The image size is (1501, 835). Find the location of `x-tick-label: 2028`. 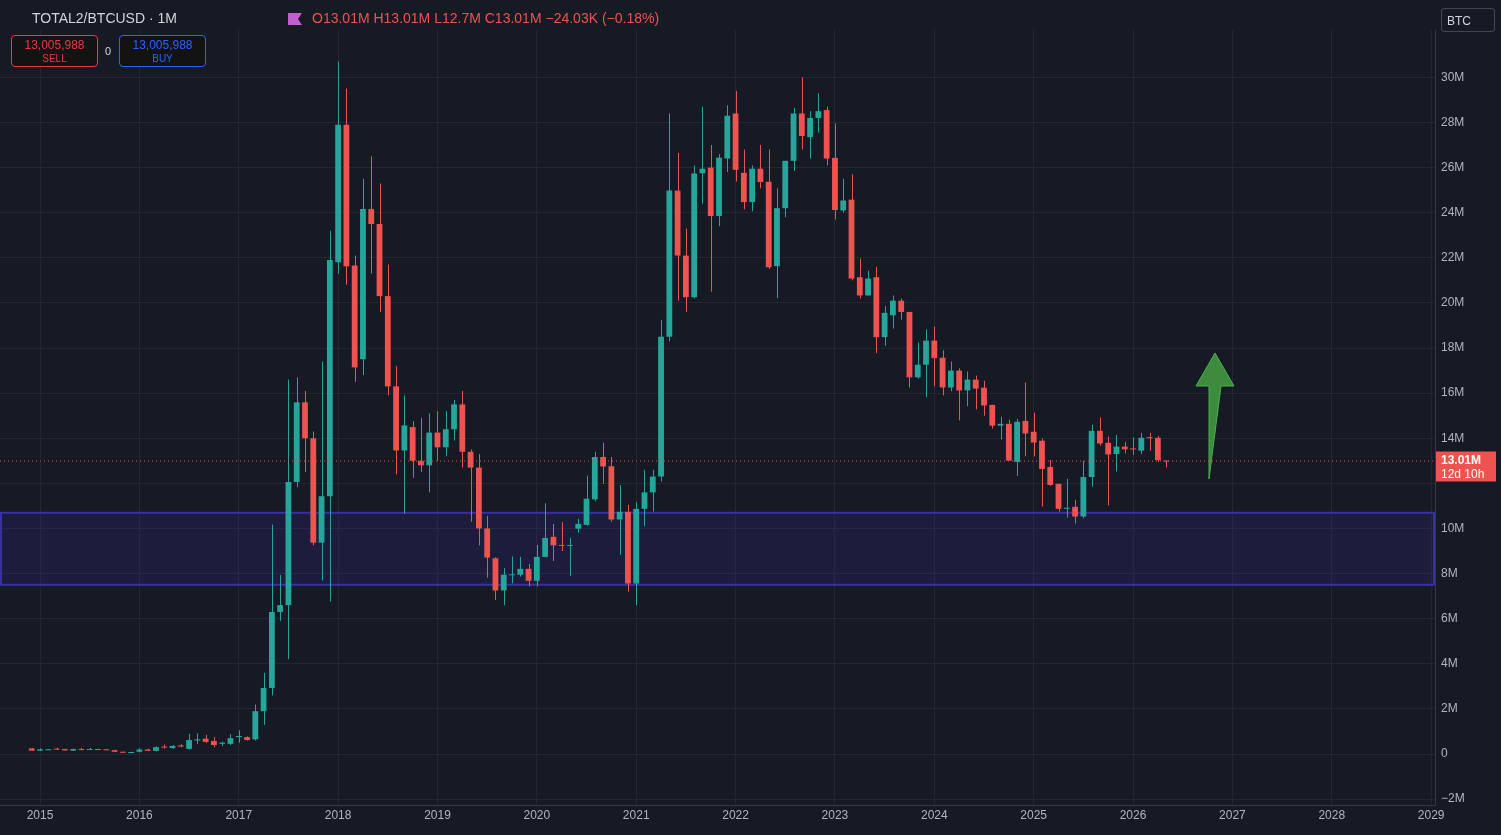

x-tick-label: 2028 is located at coordinates (1332, 814).